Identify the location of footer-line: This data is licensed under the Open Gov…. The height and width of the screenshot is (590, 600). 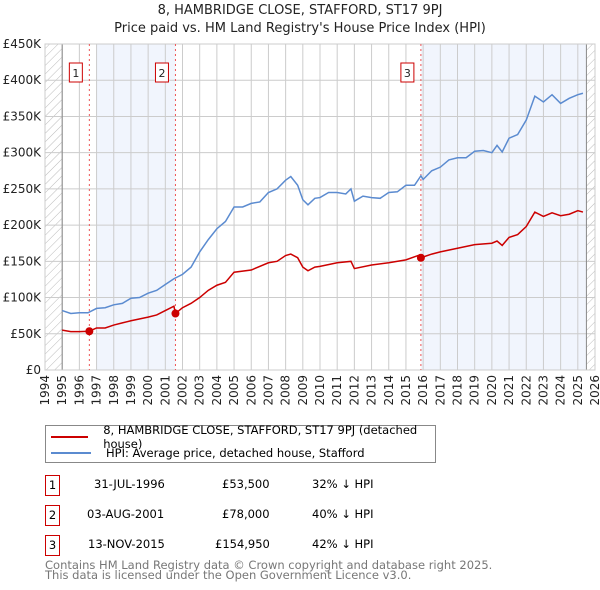
(228, 575).